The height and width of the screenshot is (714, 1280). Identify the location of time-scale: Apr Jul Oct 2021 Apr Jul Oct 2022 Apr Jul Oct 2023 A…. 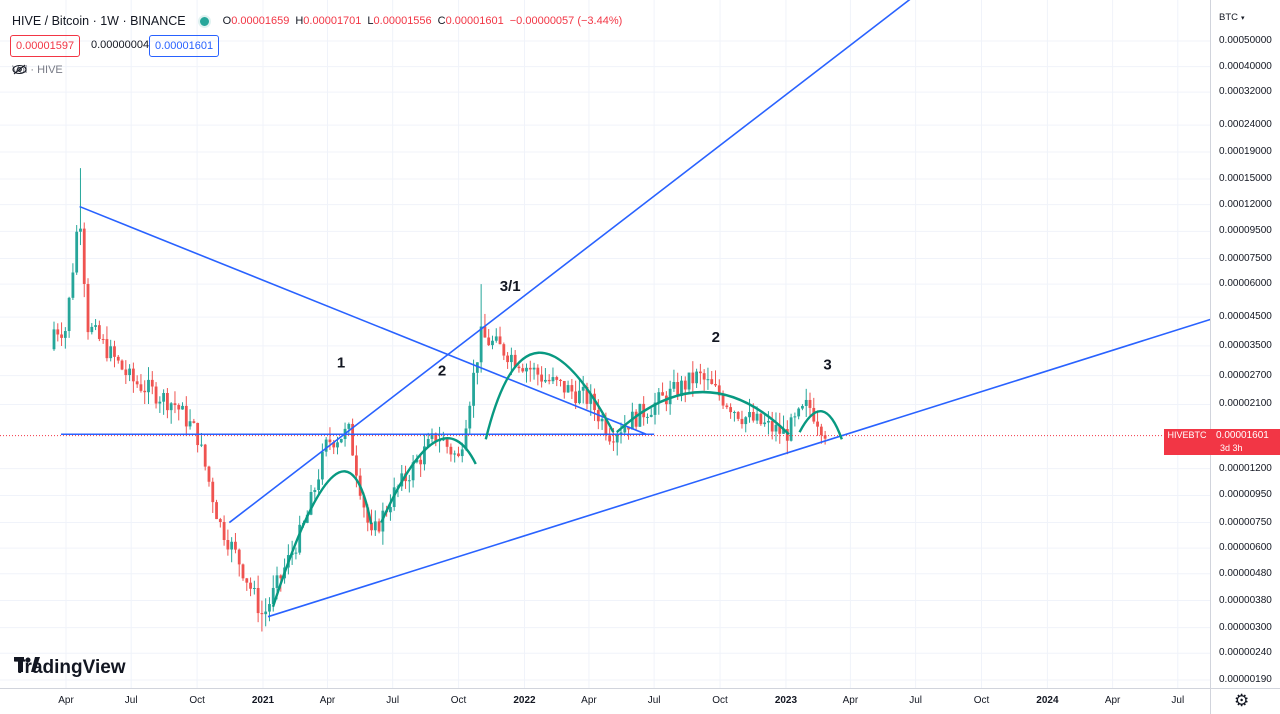
(605, 701).